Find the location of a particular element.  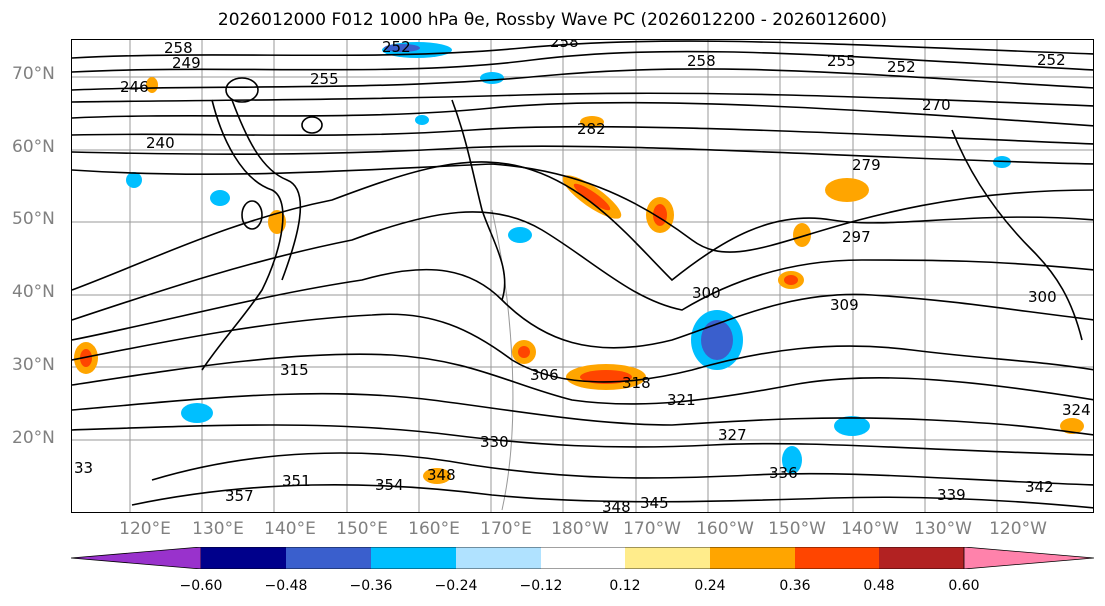

contour-label: 351 is located at coordinates (296, 481).